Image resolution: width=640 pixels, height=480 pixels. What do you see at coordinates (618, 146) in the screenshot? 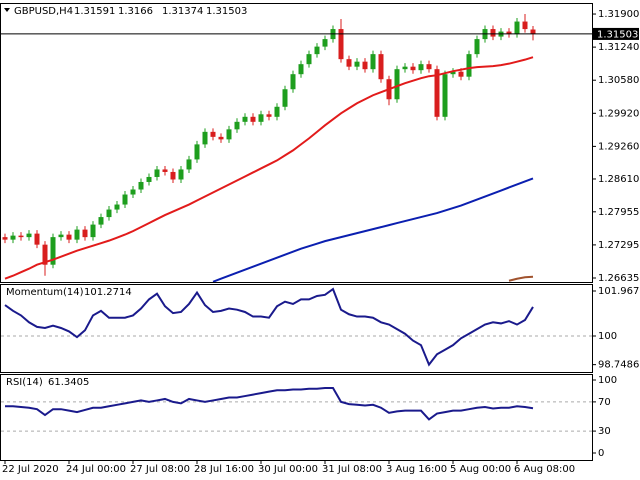
I see `y-tick-label: 1.29260` at bounding box center [618, 146].